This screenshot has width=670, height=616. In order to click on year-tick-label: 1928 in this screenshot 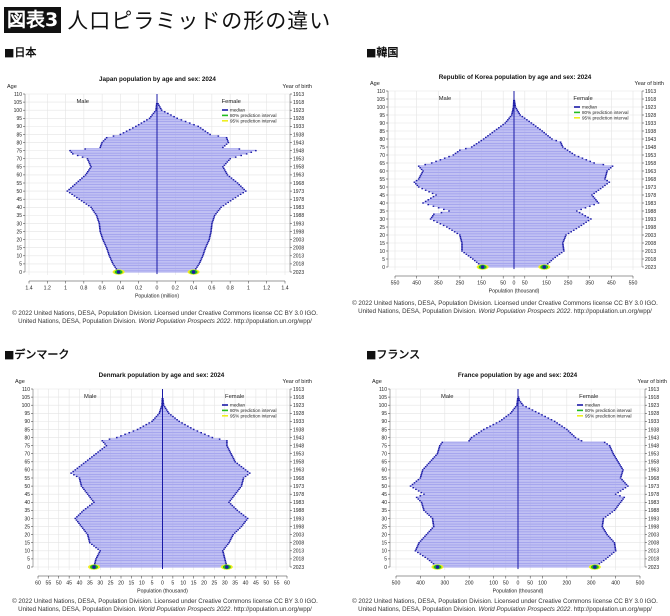, I will do `click(298, 414)`.